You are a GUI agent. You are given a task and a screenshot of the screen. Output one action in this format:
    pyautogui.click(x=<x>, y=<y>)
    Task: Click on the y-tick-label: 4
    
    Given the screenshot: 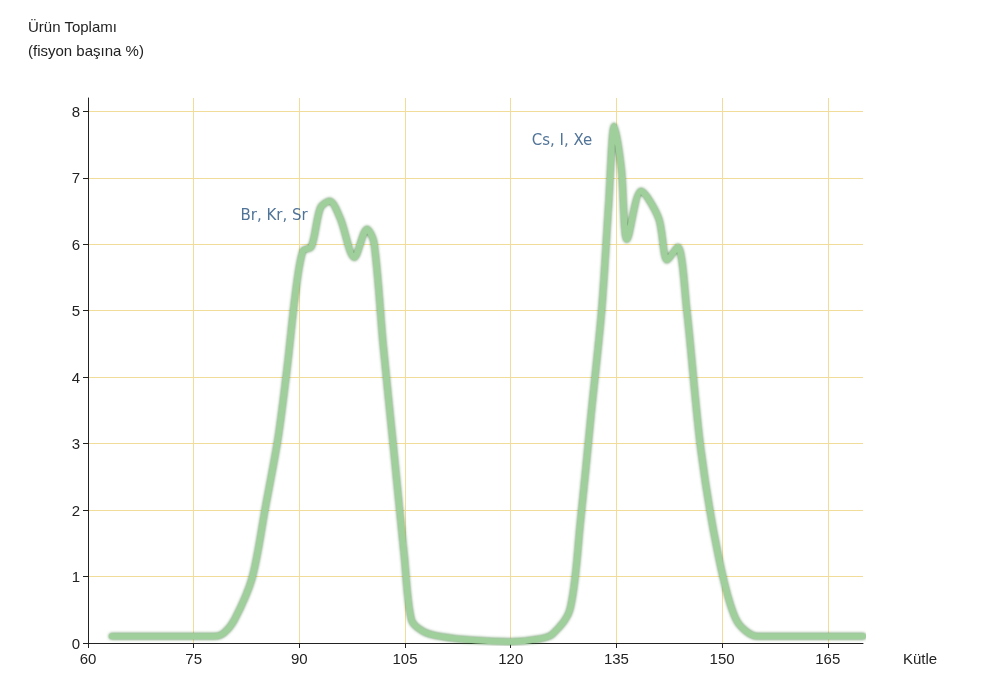 What is the action you would take?
    pyautogui.click(x=75, y=377)
    